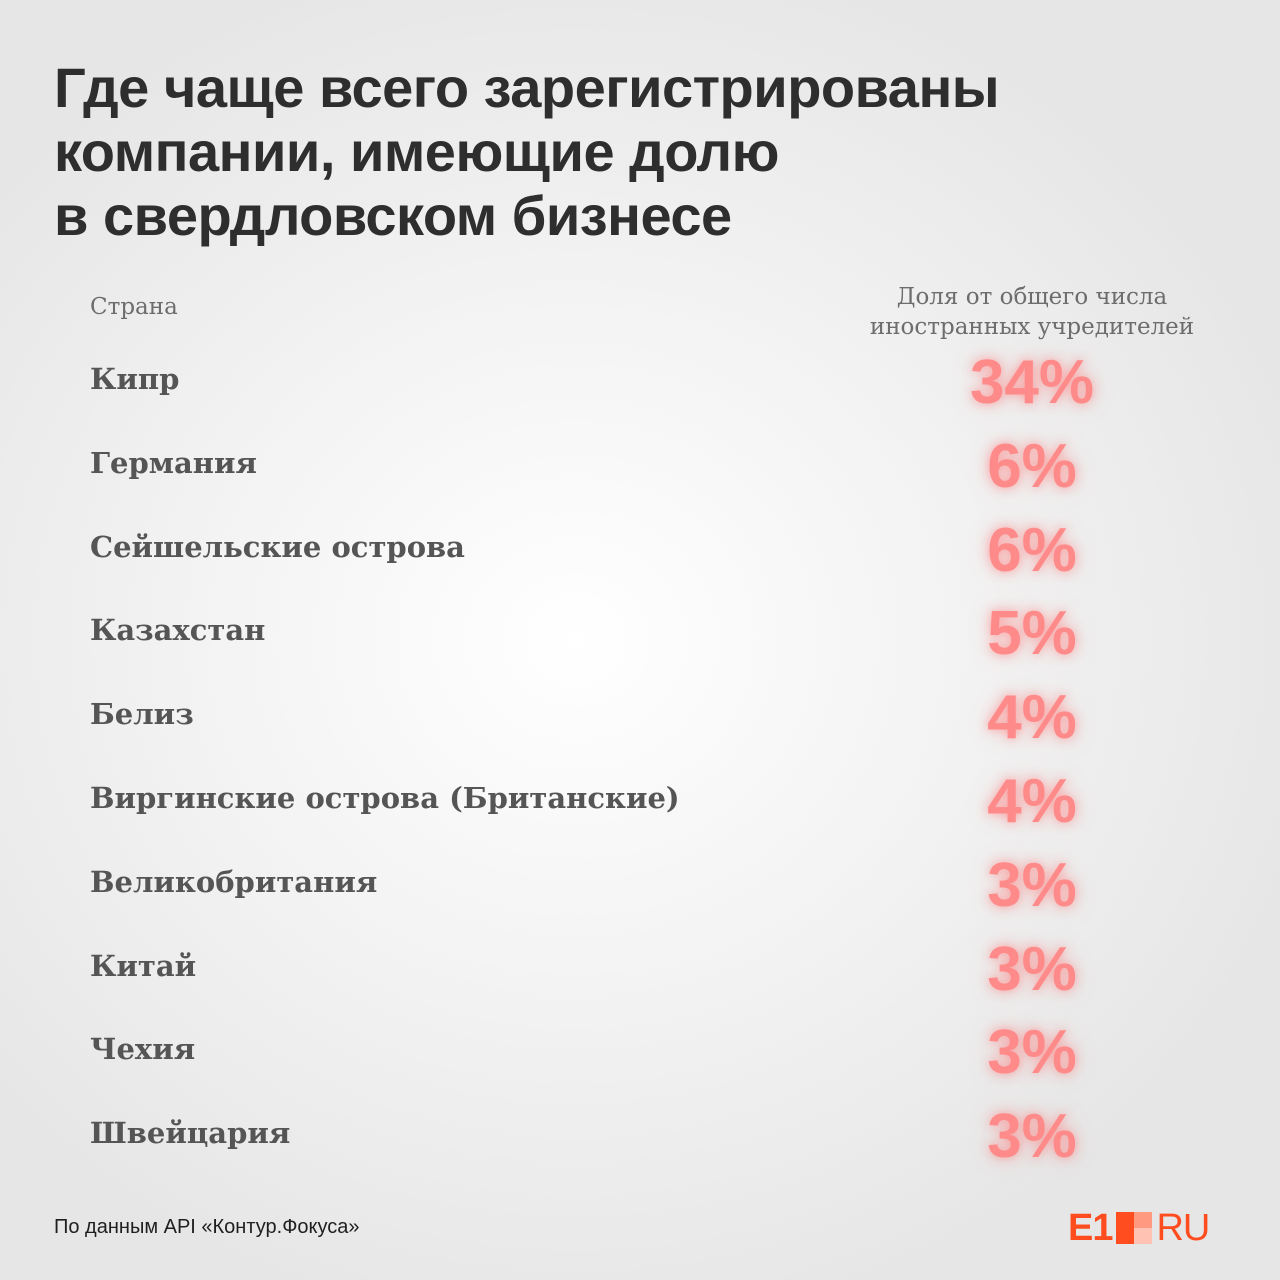 The image size is (1280, 1280). What do you see at coordinates (173, 462) in the screenshot?
I see `country-label: Германия` at bounding box center [173, 462].